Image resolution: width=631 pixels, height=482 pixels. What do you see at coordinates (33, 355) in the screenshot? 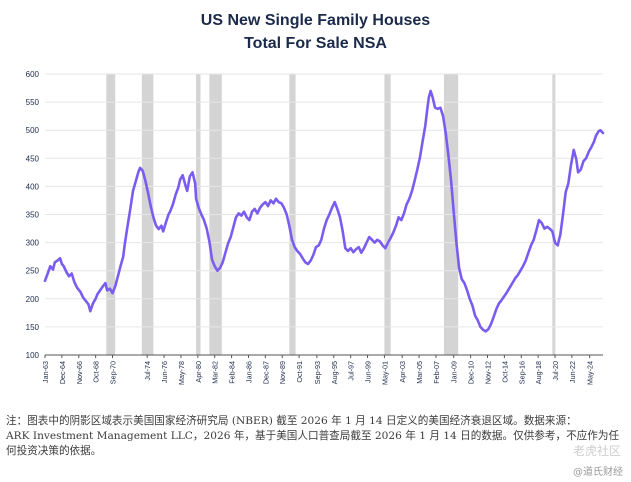
I see `y-tick-label: 100` at bounding box center [33, 355].